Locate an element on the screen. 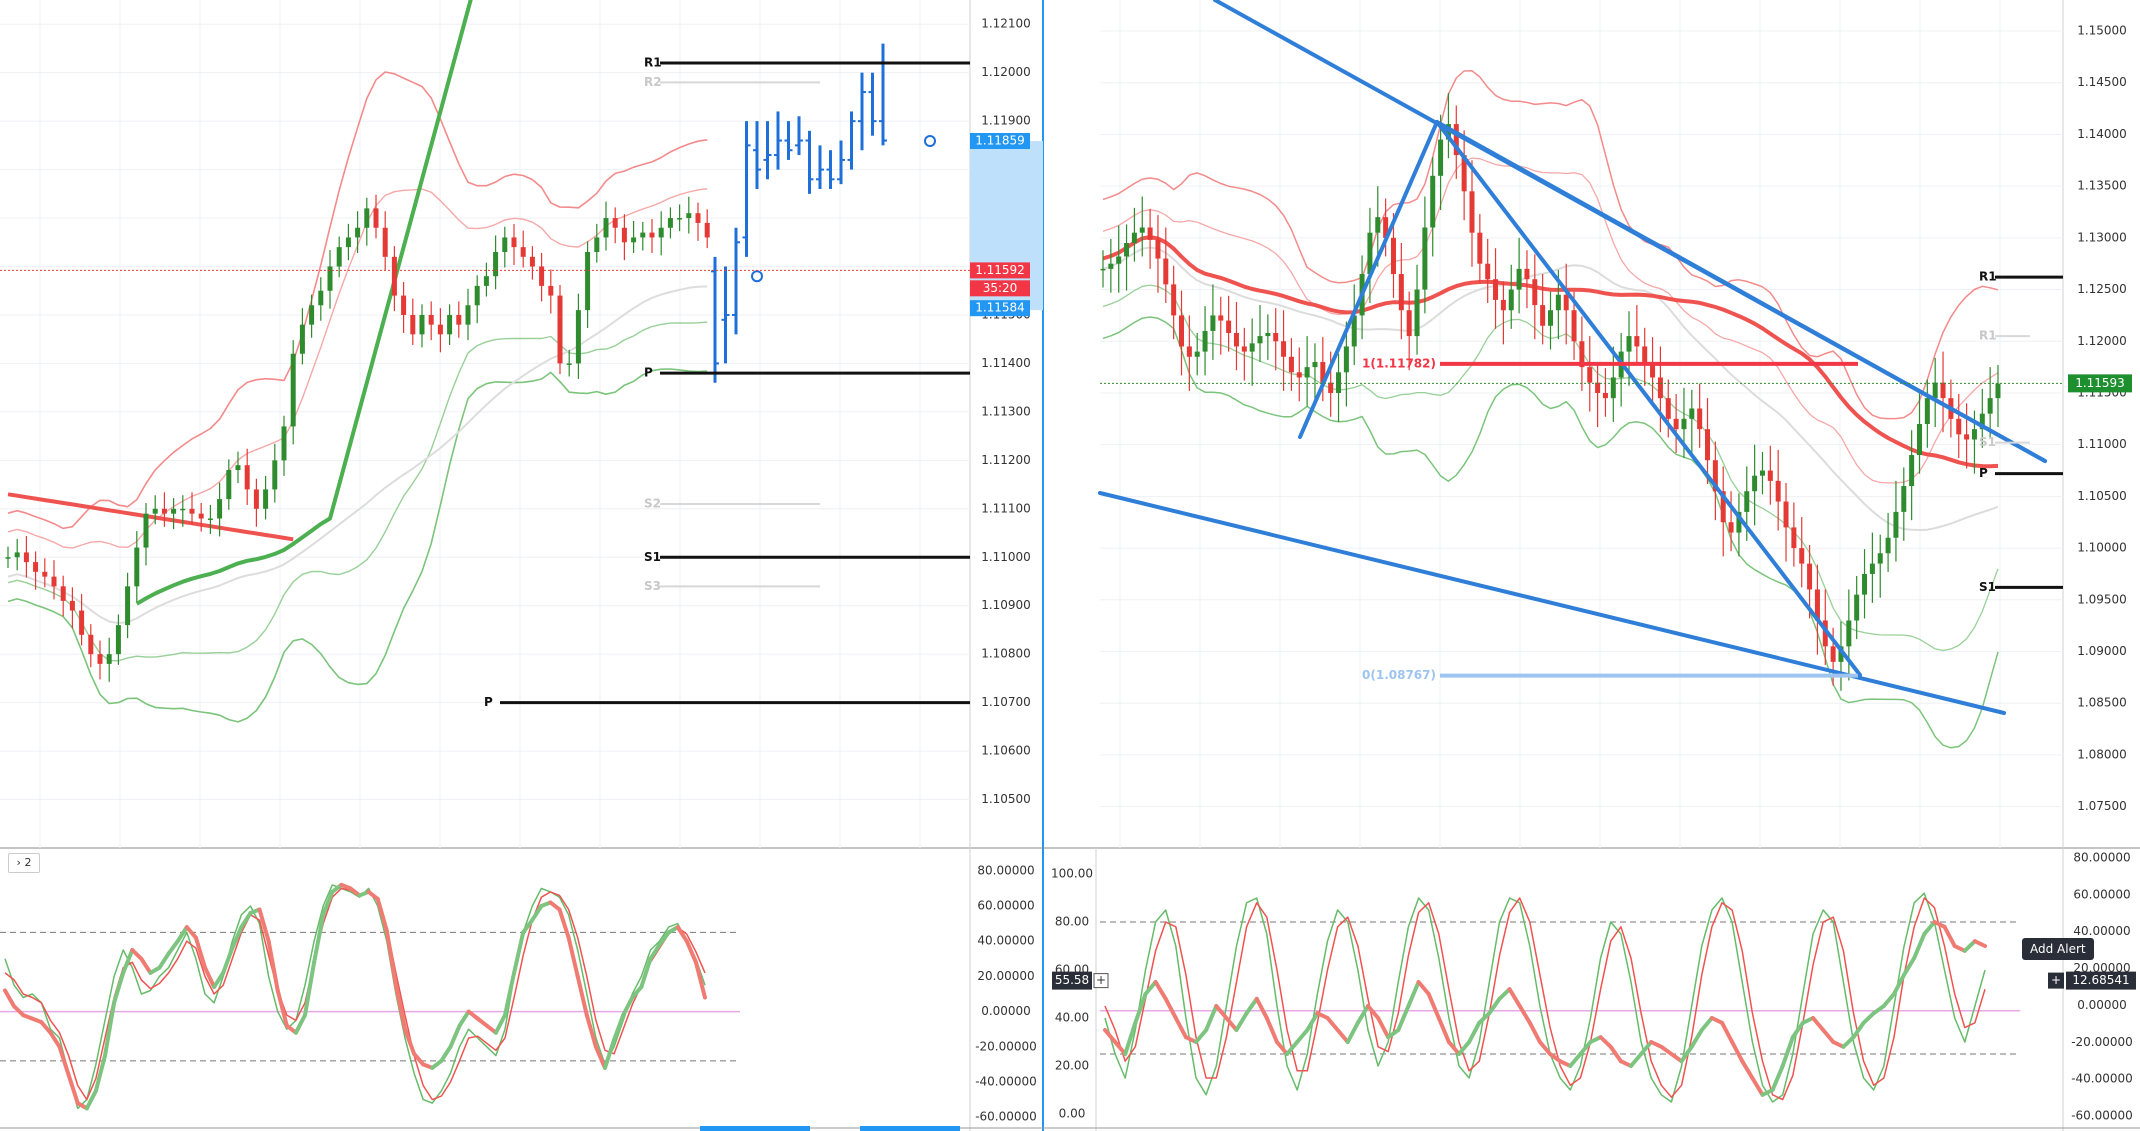  price-tick-label: 1.12100 is located at coordinates (1006, 24).